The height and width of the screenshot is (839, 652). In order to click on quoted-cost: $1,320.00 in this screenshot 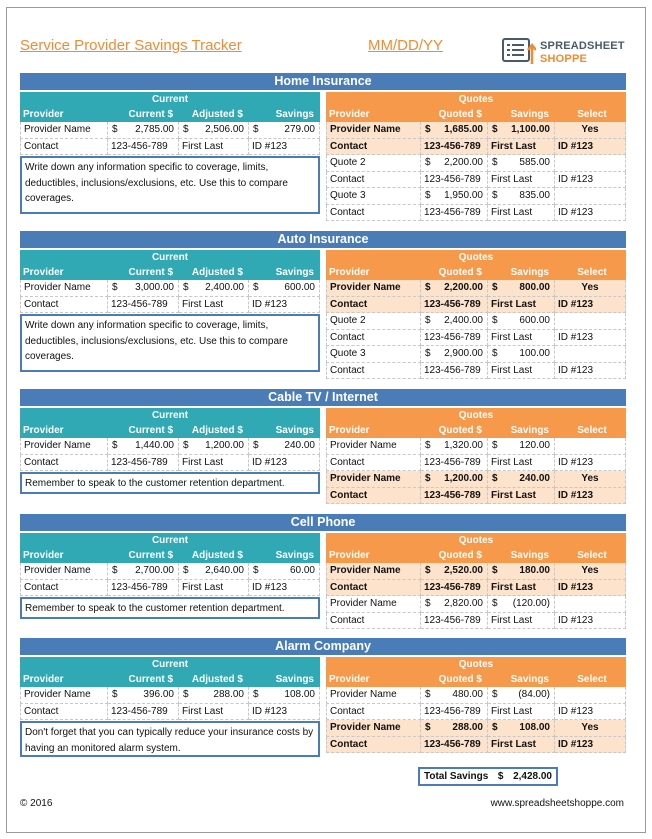, I will do `click(454, 446)`.